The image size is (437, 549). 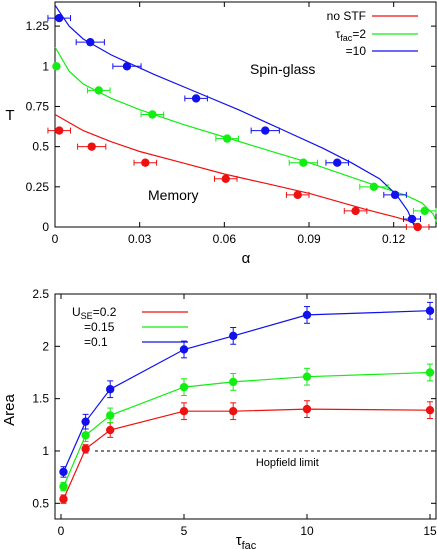 I want to click on annotation-memory: Memory, so click(x=173, y=195).